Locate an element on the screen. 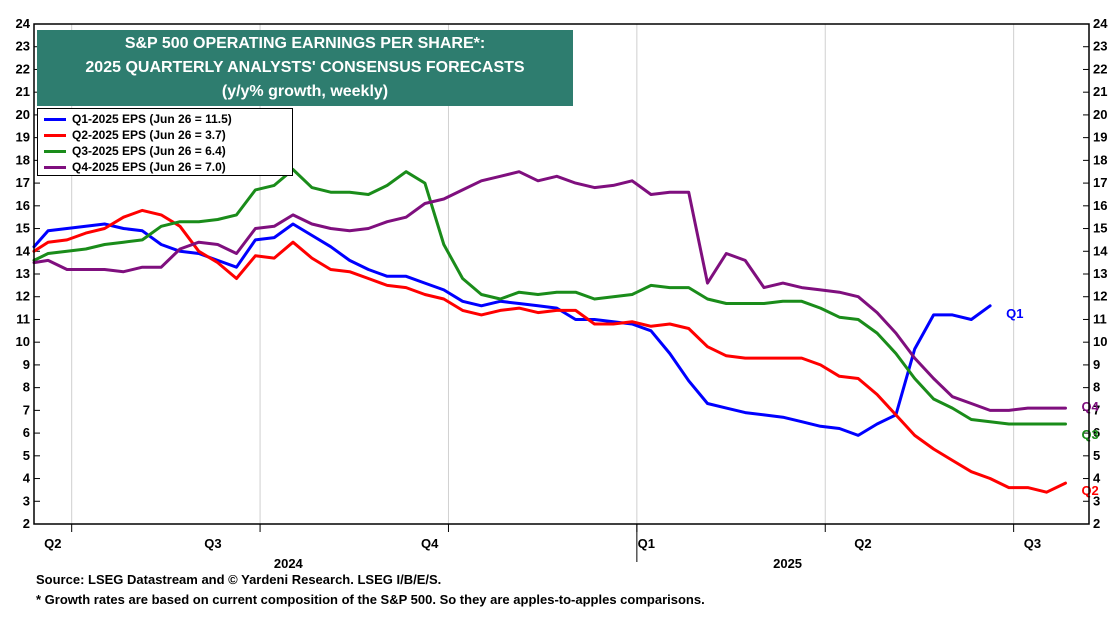  ytick-label-left: 7 is located at coordinates (26, 409).